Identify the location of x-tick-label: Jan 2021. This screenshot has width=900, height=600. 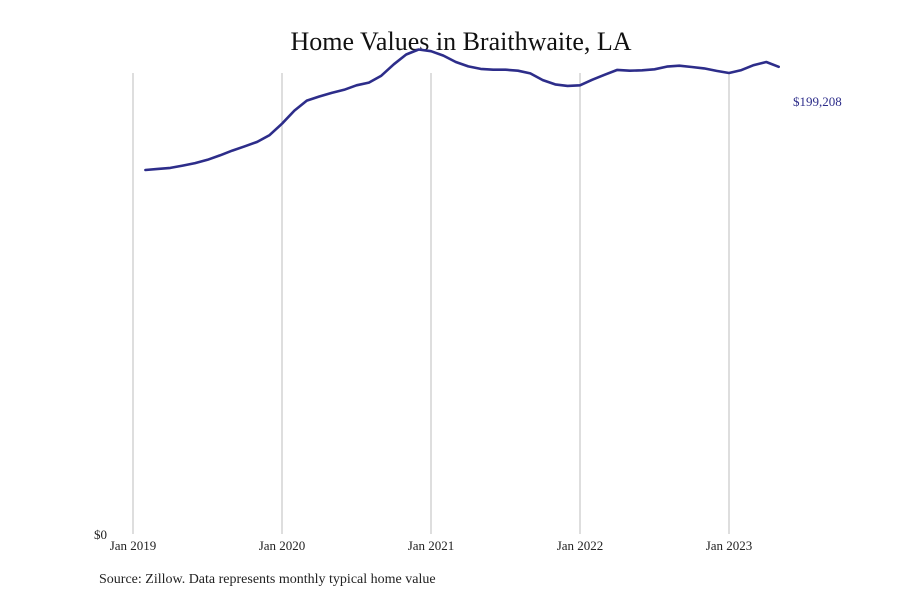
(431, 545).